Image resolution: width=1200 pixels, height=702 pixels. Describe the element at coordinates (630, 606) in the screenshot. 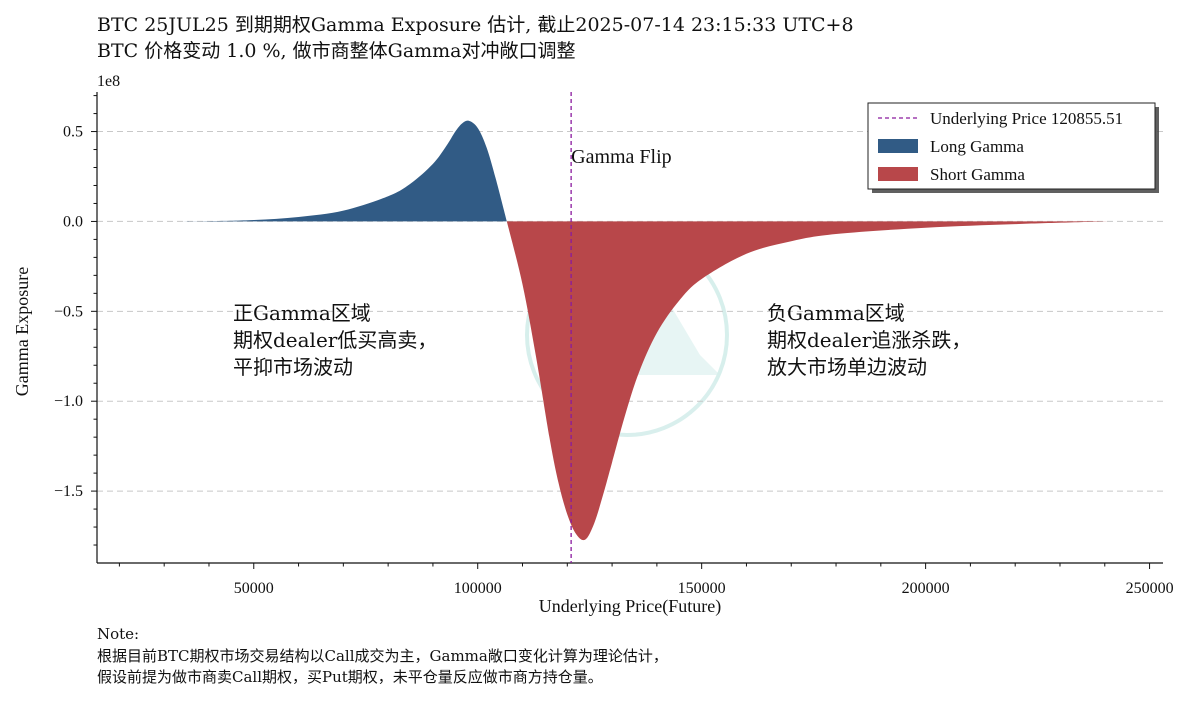

I see `x-axis-label: Underlying Price(Future)` at that location.